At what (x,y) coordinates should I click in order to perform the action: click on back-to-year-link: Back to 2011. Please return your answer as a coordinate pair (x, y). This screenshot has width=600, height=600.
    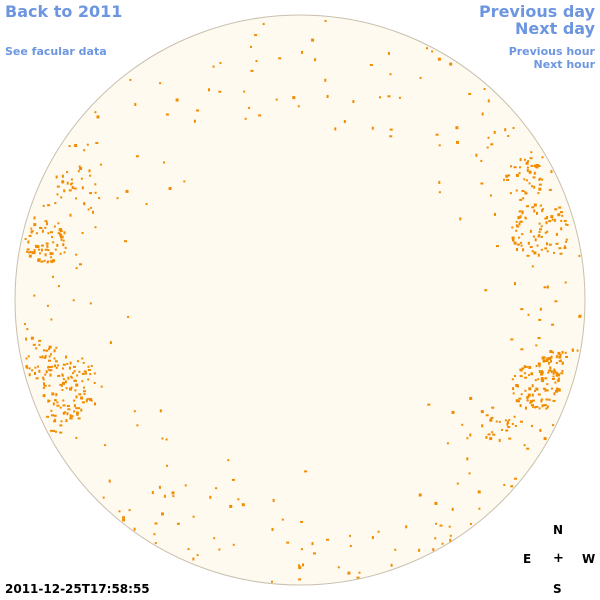
    Looking at the image, I should click on (64, 11).